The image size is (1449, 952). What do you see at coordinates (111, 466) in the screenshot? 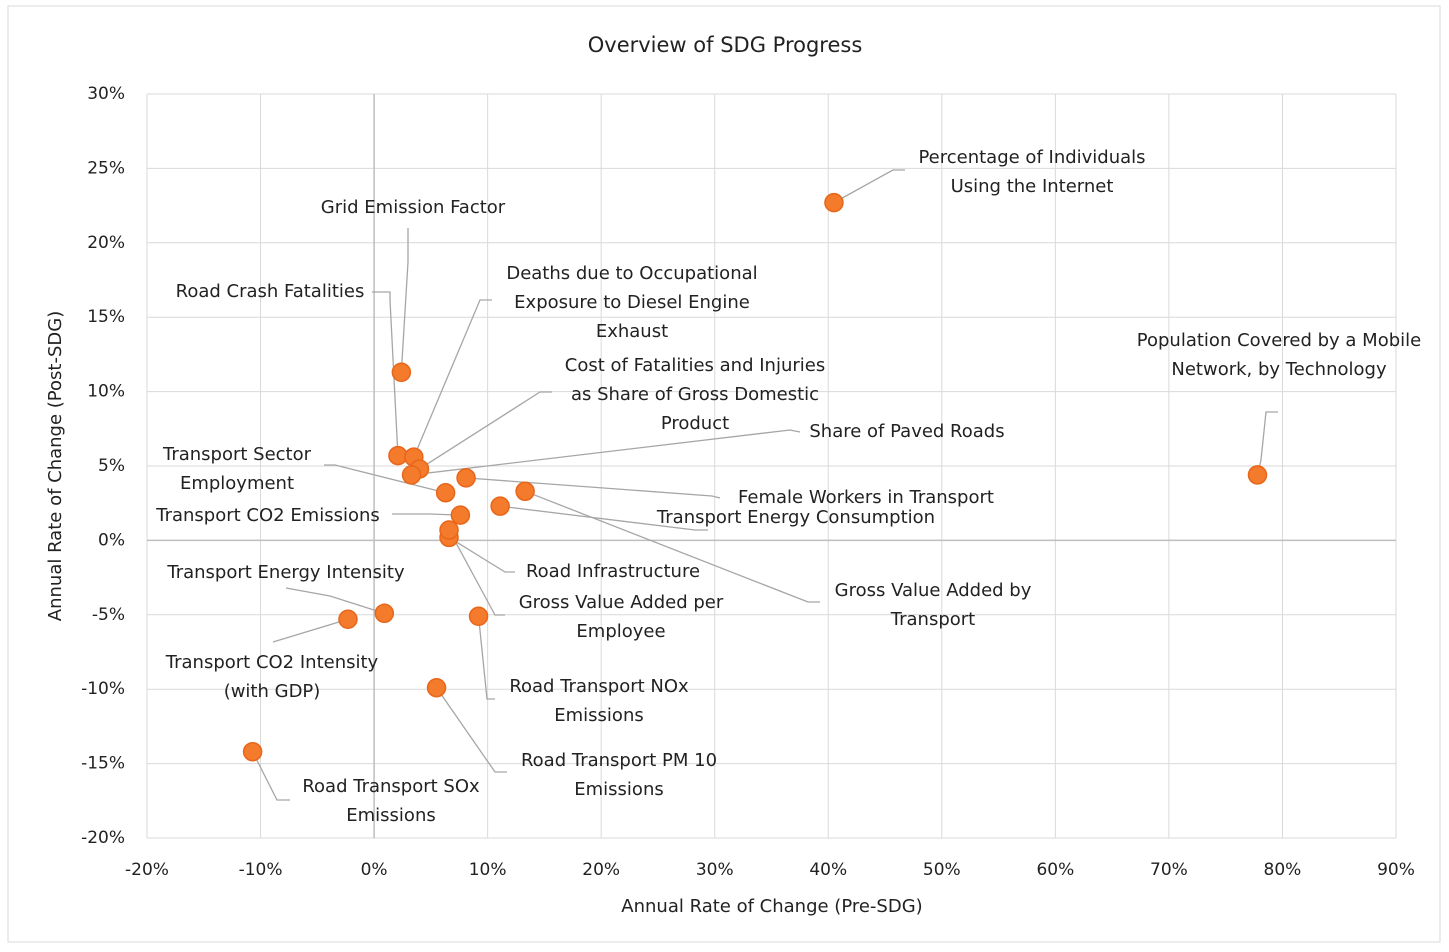
I see `y-tick-label: 5%` at bounding box center [111, 466].